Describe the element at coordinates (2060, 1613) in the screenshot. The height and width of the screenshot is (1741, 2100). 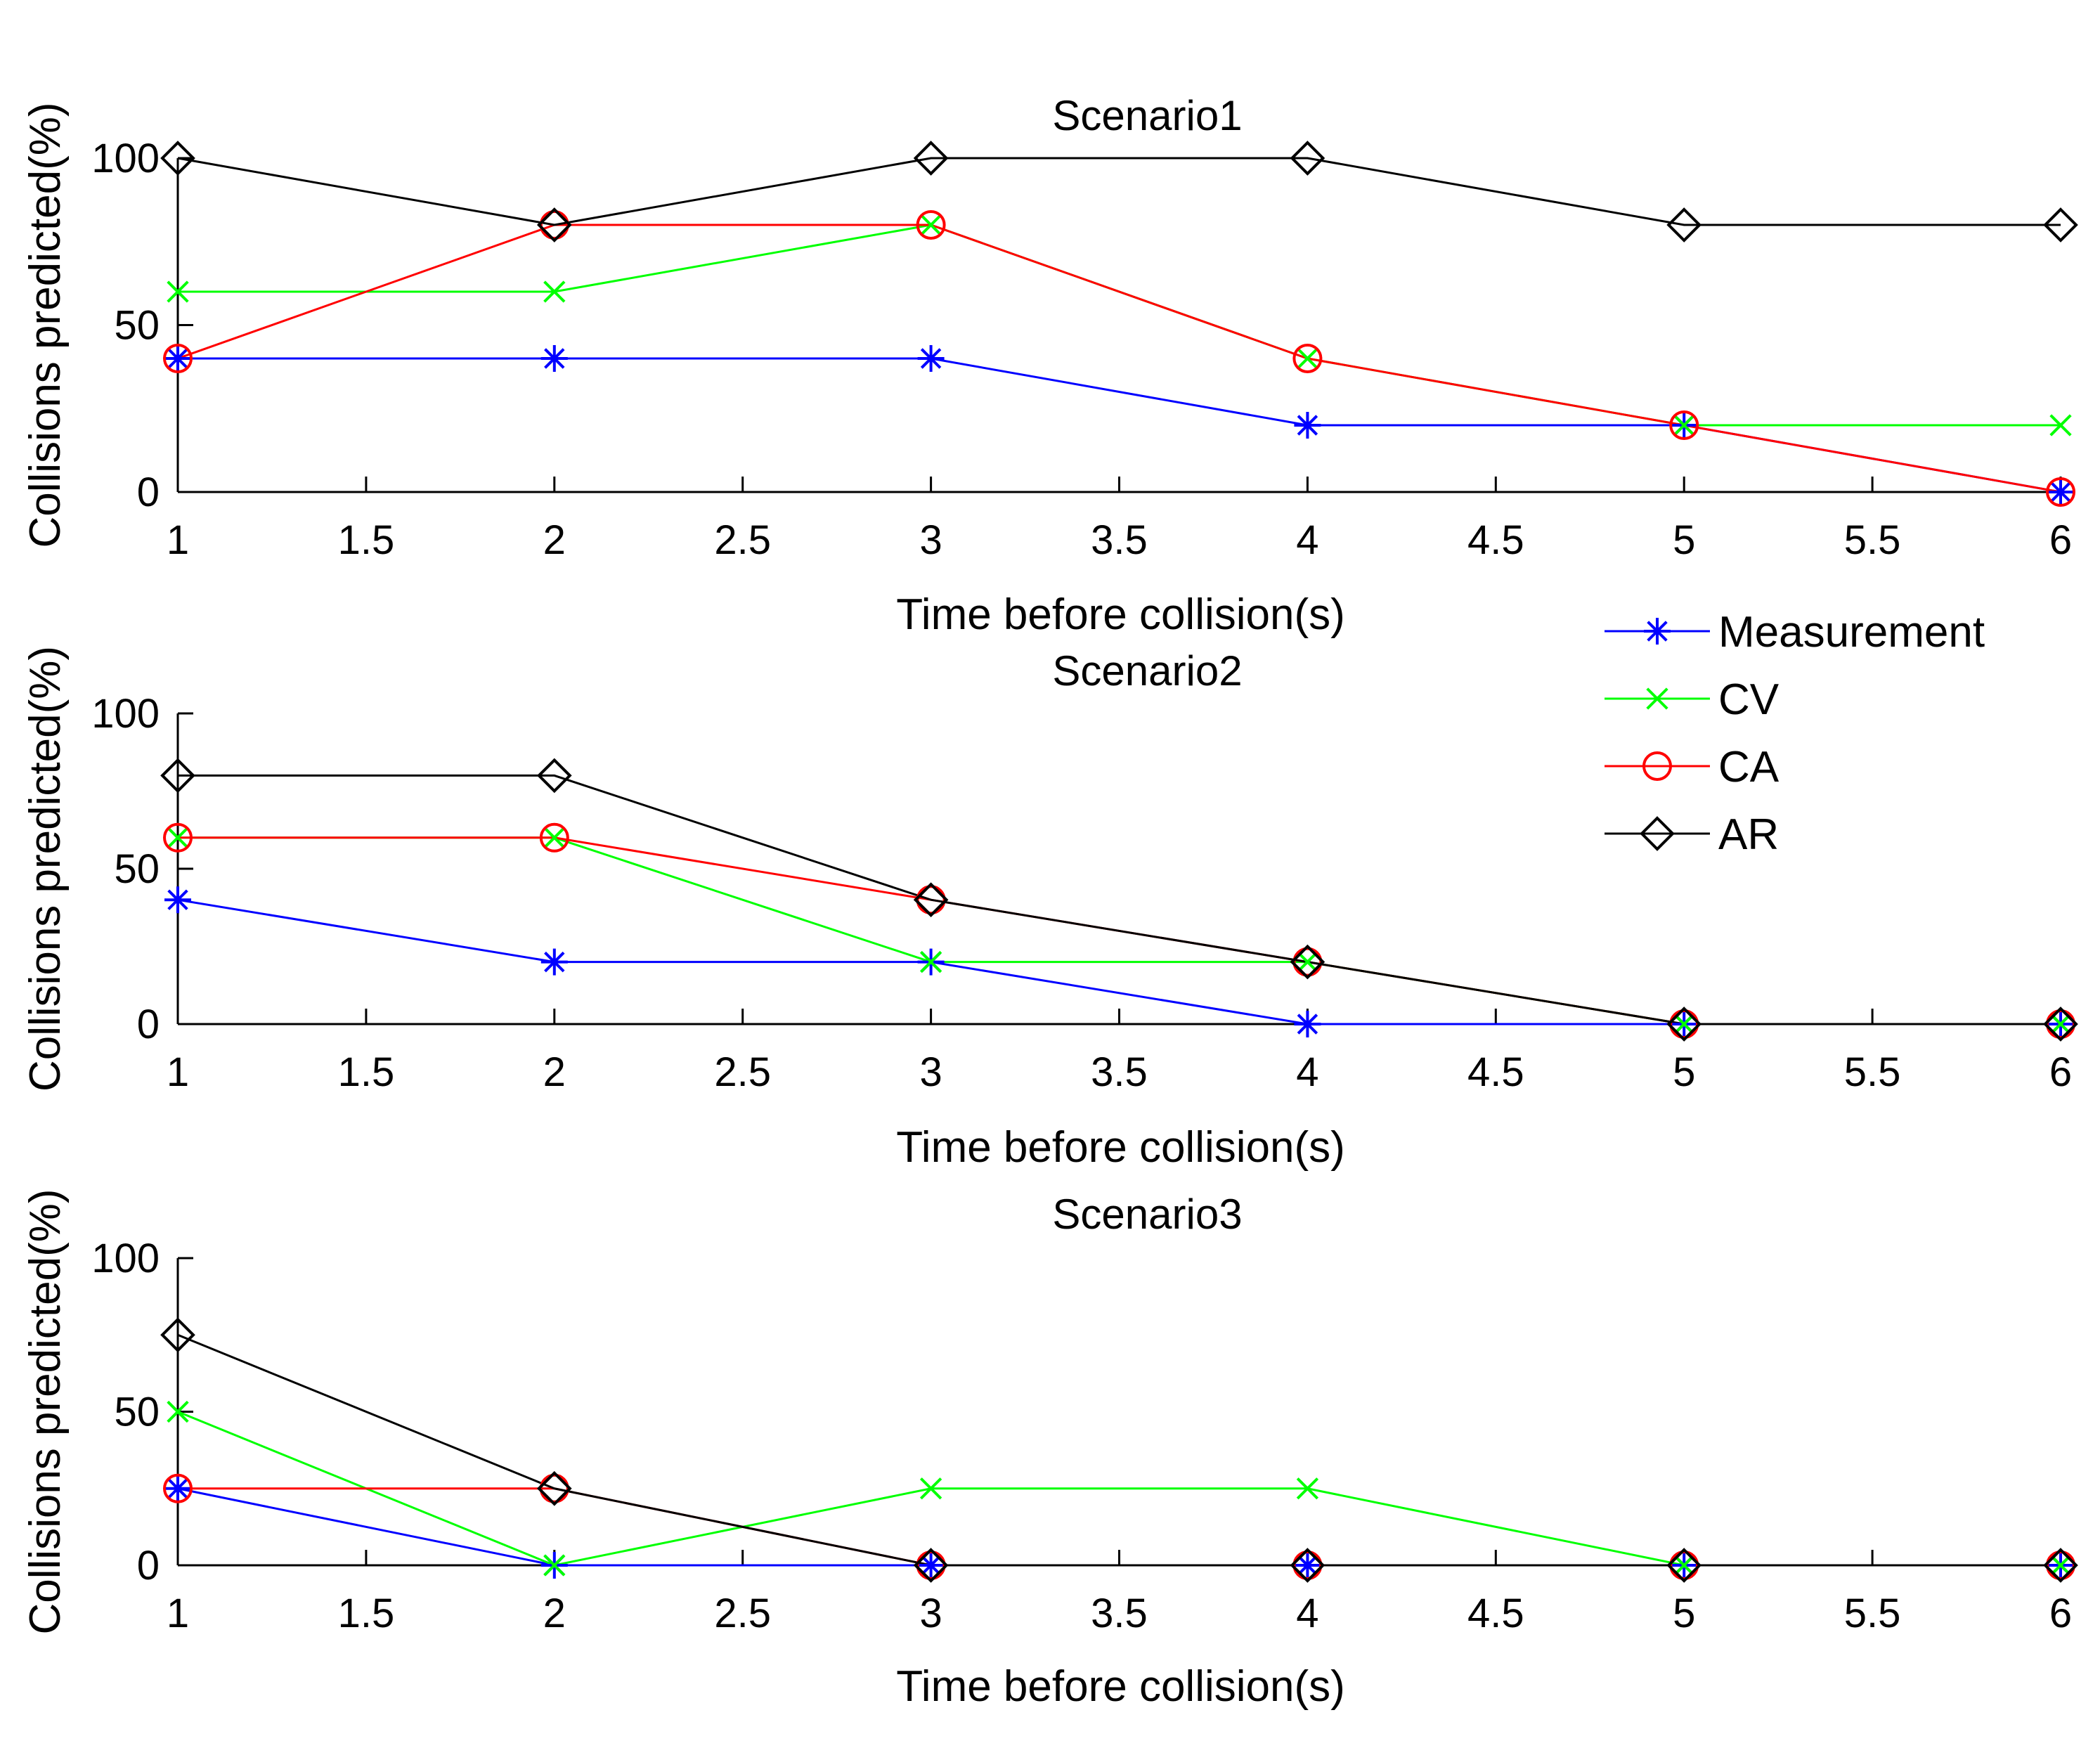
I see `panel-3-x-tick-label: 6` at that location.